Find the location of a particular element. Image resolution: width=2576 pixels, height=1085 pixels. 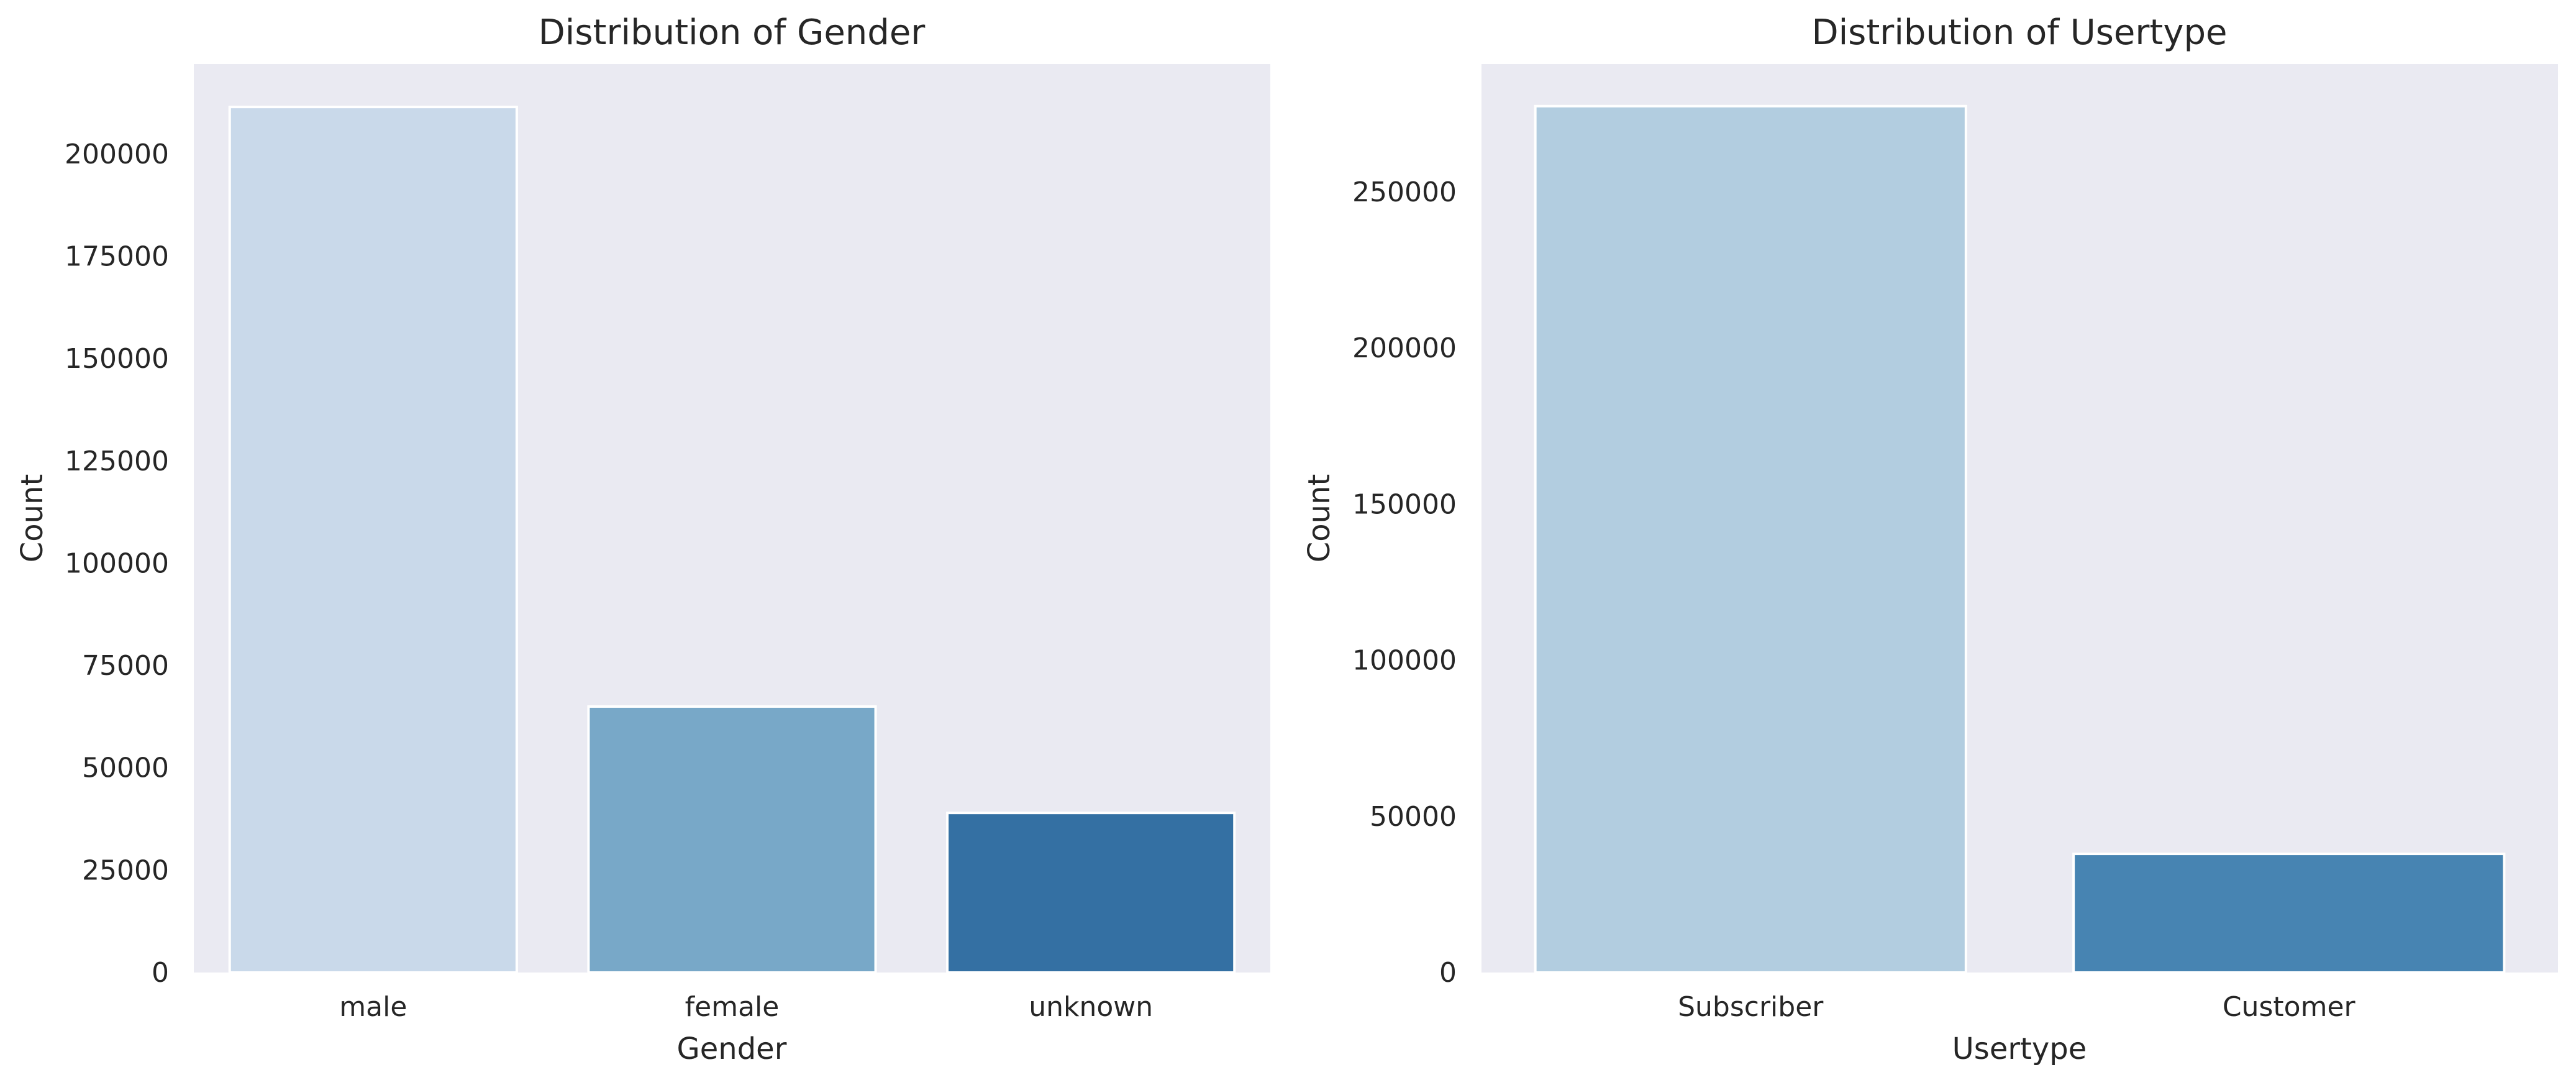

x-tick-label: male is located at coordinates (373, 1007).